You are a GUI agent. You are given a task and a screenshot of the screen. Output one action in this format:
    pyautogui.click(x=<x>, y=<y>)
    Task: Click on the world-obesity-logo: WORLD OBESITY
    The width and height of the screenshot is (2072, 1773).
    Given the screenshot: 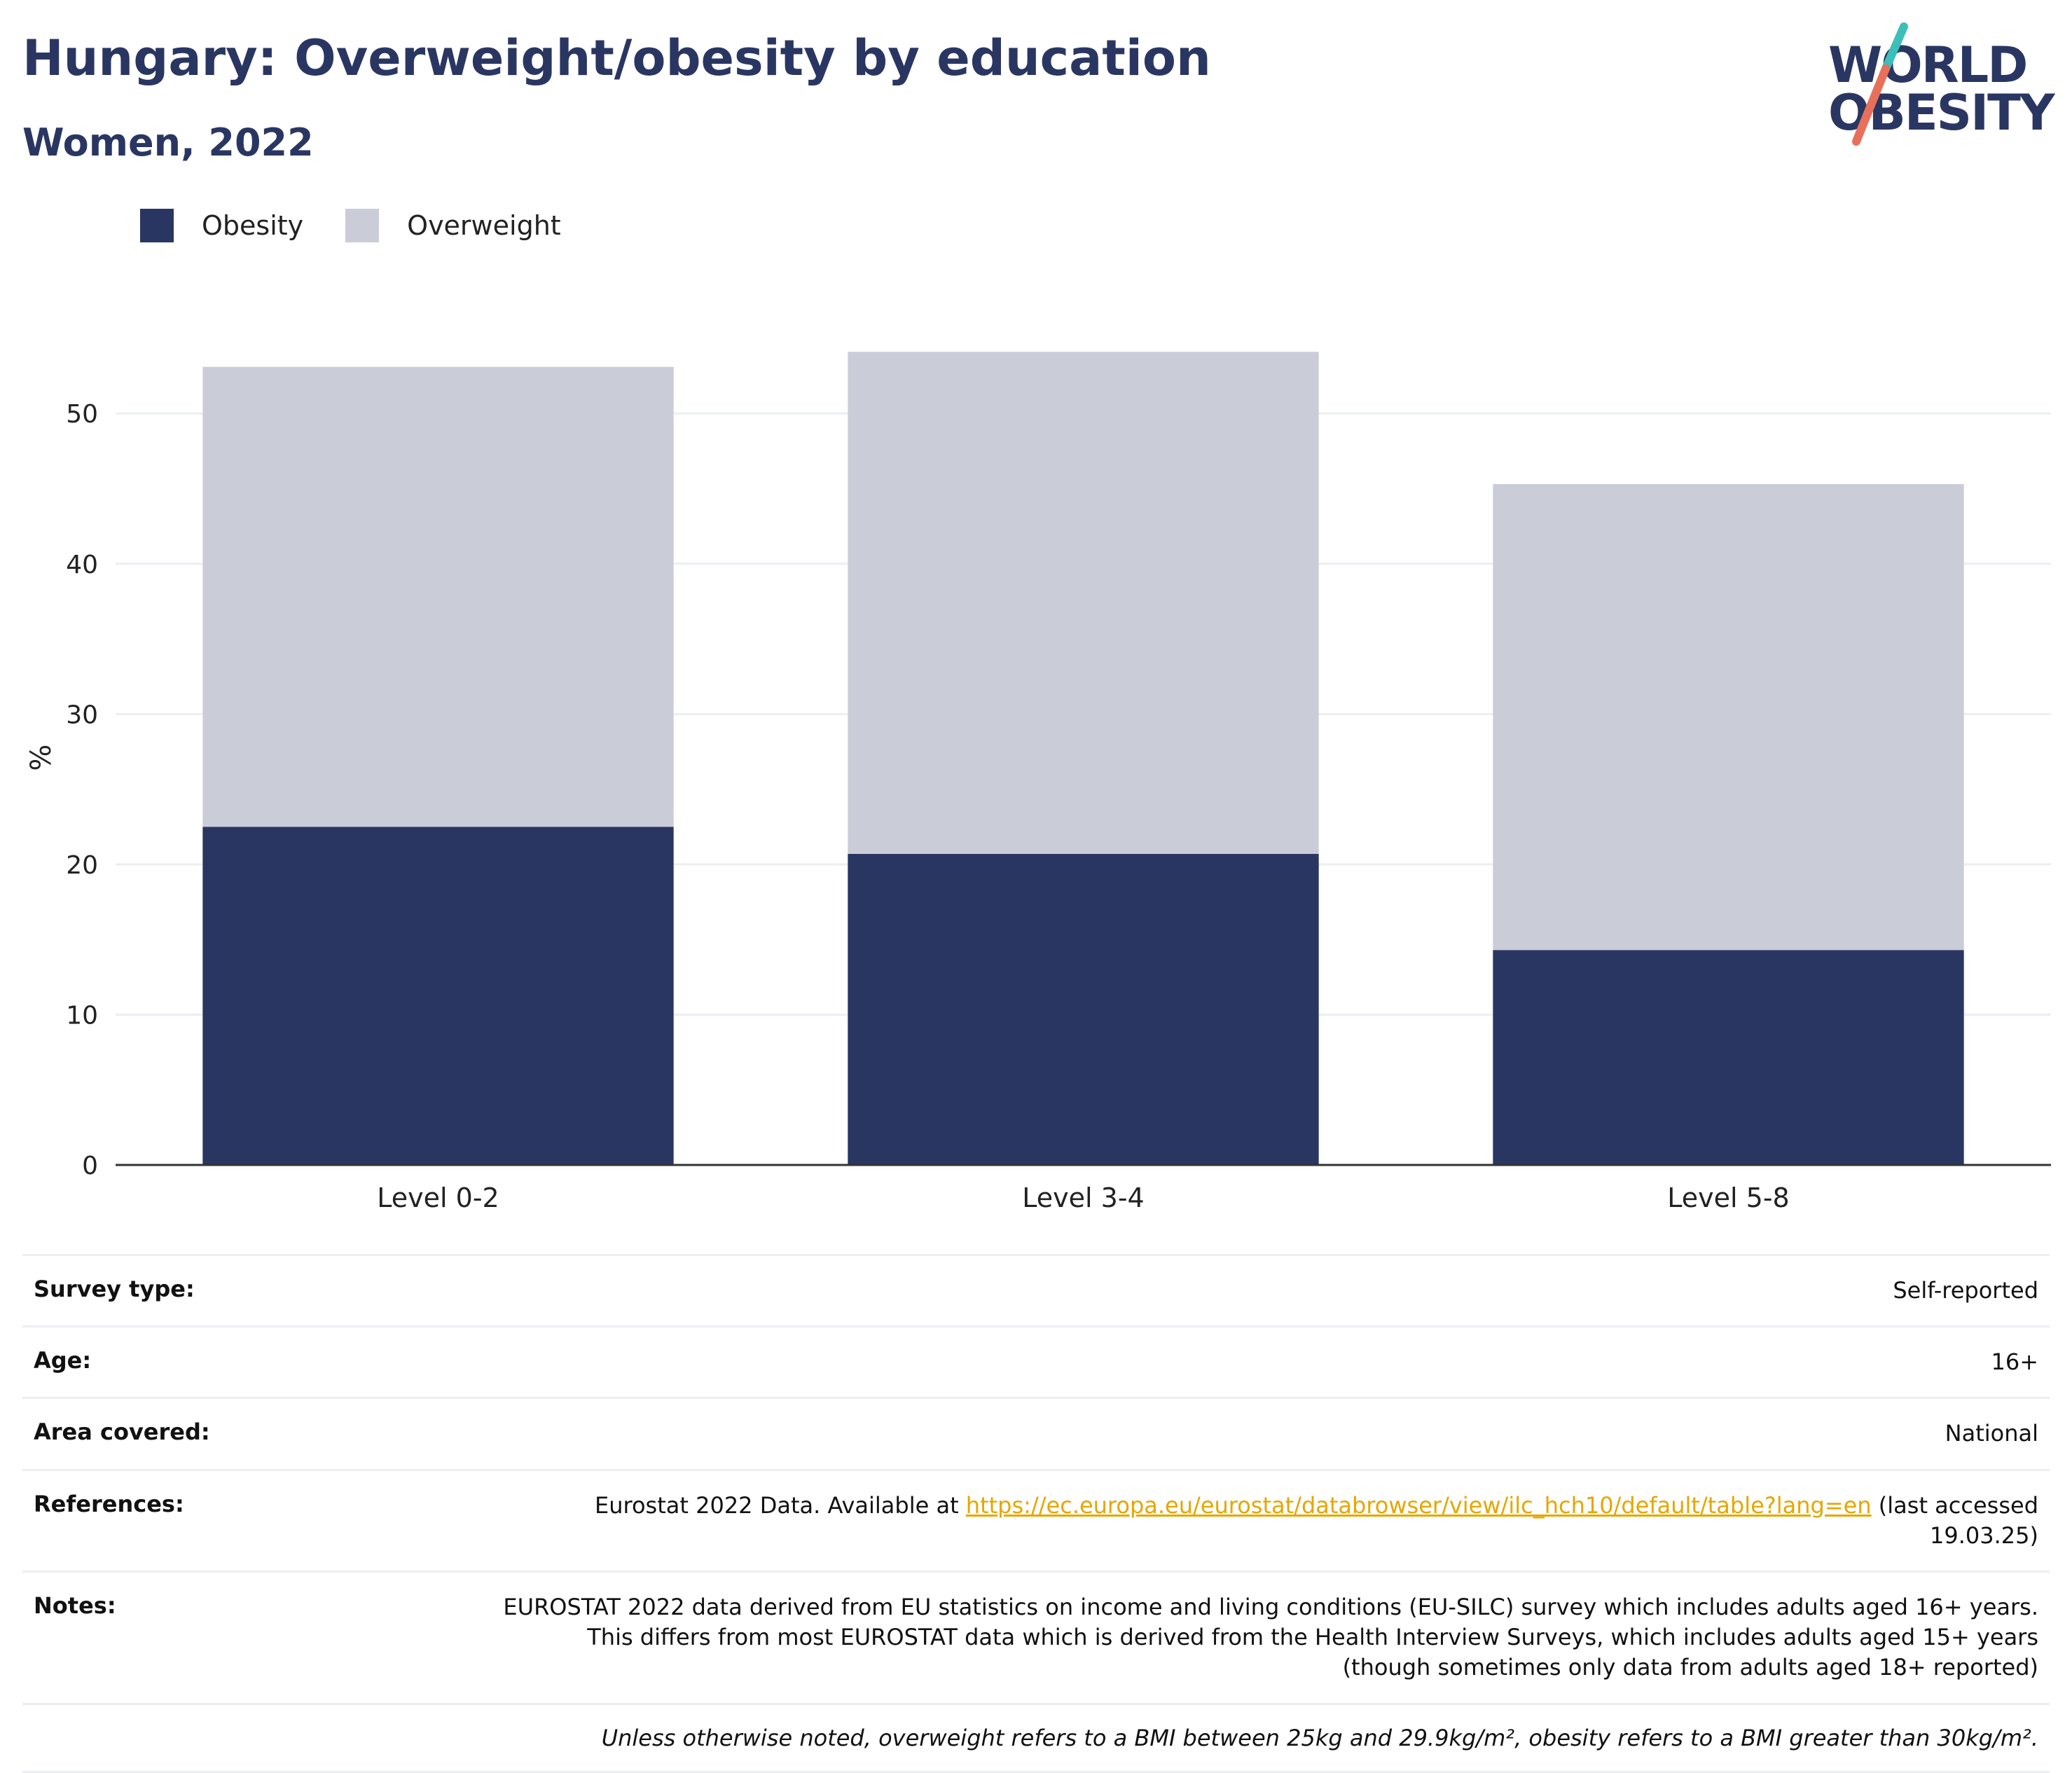 What is the action you would take?
    pyautogui.click(x=1942, y=84)
    